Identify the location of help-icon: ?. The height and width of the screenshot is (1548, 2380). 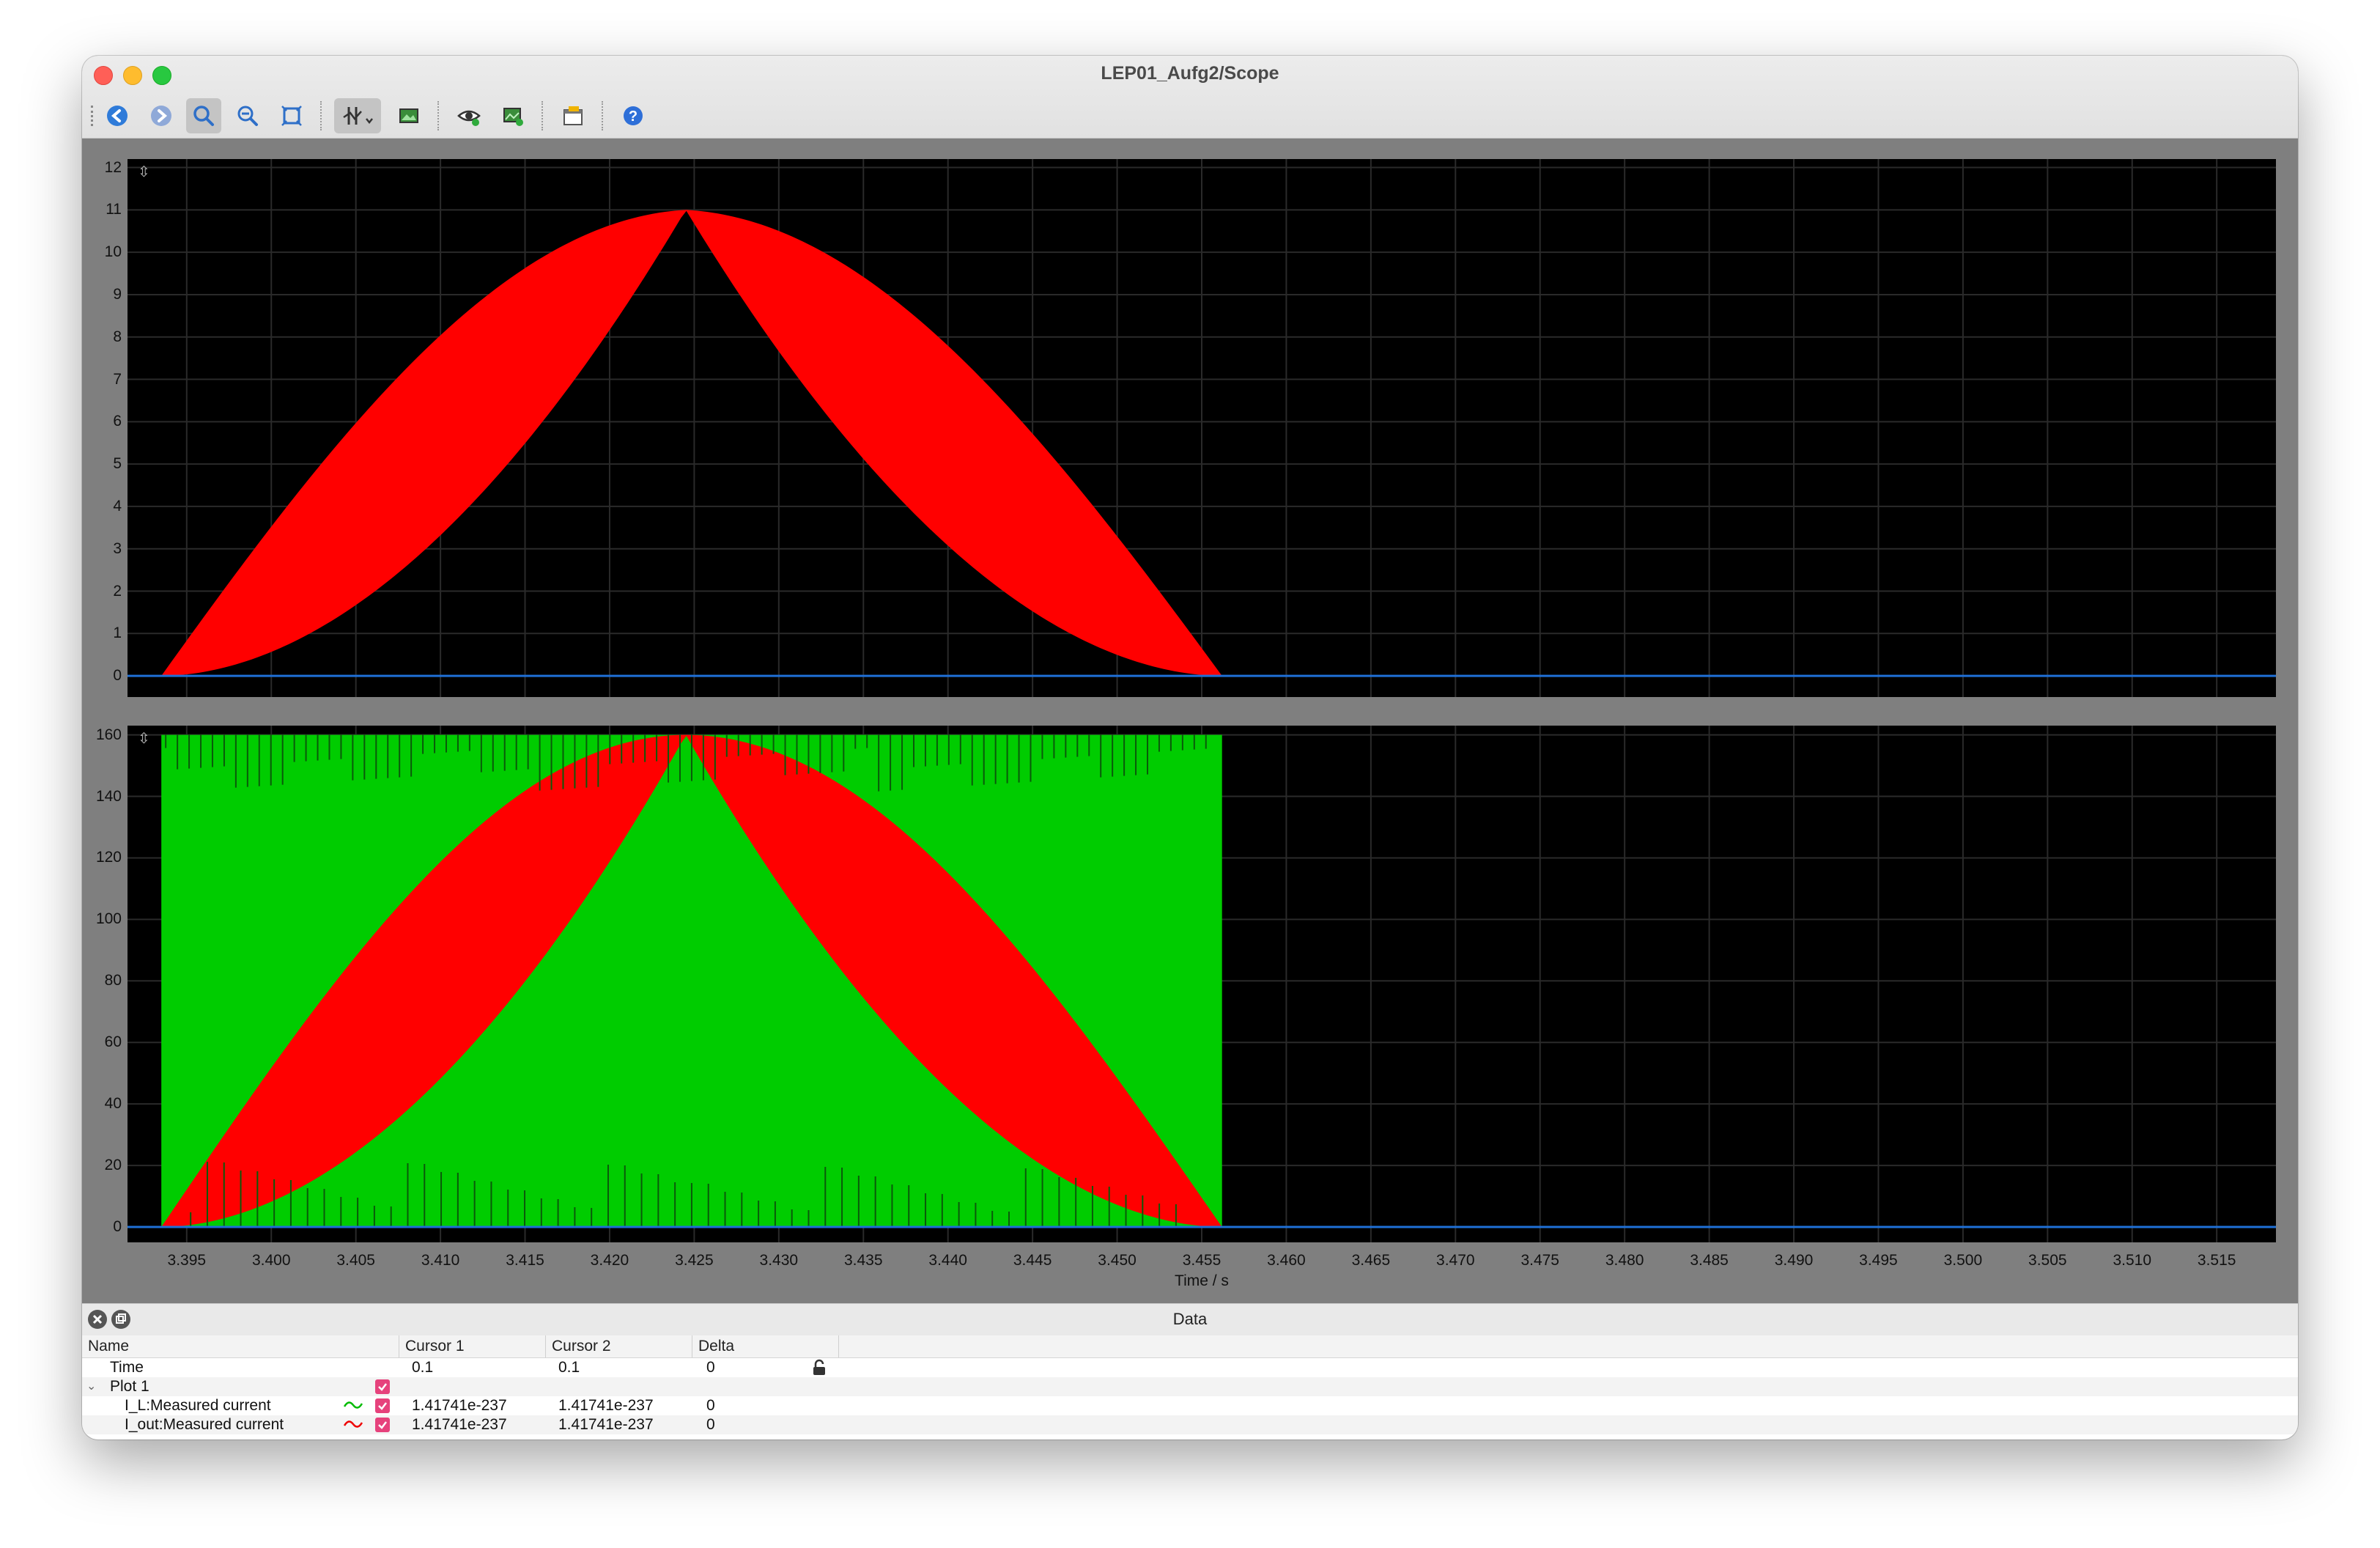
(633, 115).